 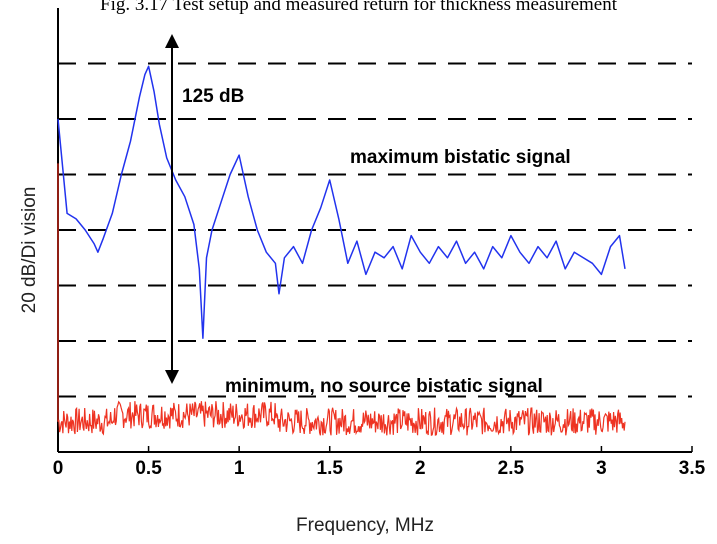 What do you see at coordinates (239, 468) in the screenshot?
I see `x-tick-label-2: 1` at bounding box center [239, 468].